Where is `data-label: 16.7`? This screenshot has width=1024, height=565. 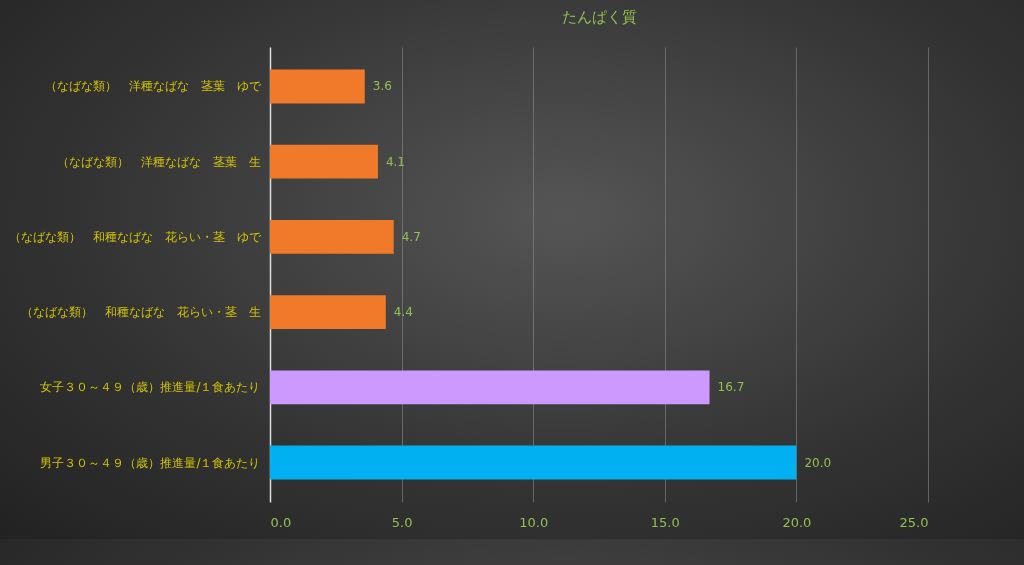
data-label: 16.7 is located at coordinates (731, 387).